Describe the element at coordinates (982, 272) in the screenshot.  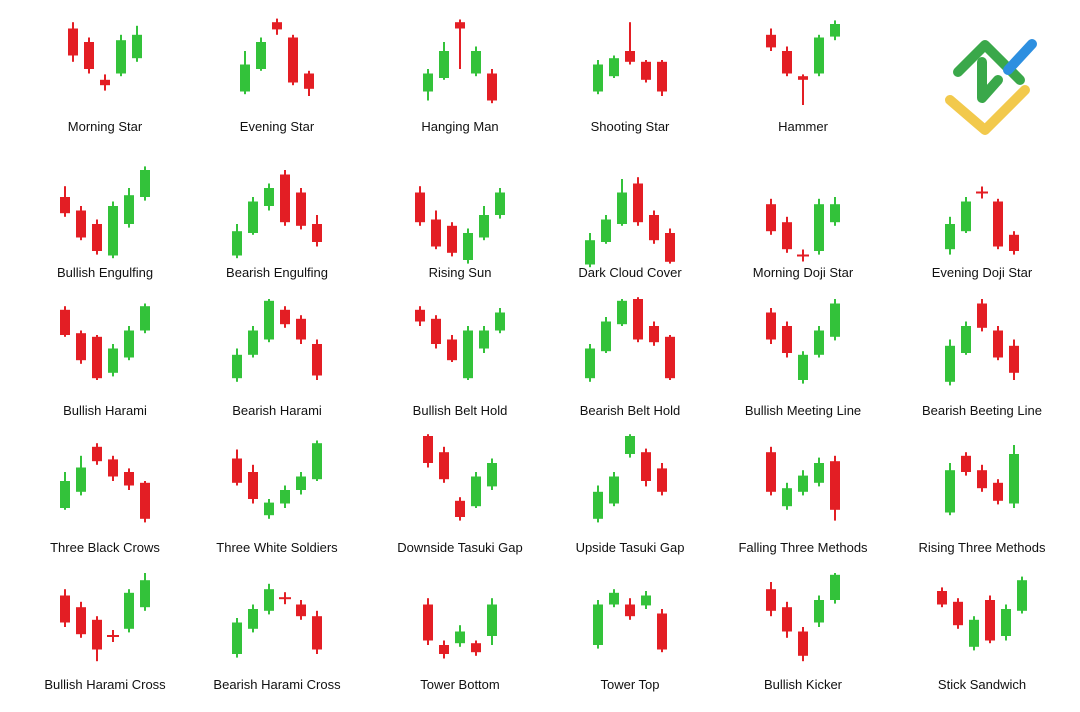
I see `pattern-label: Evening Doji Star` at that location.